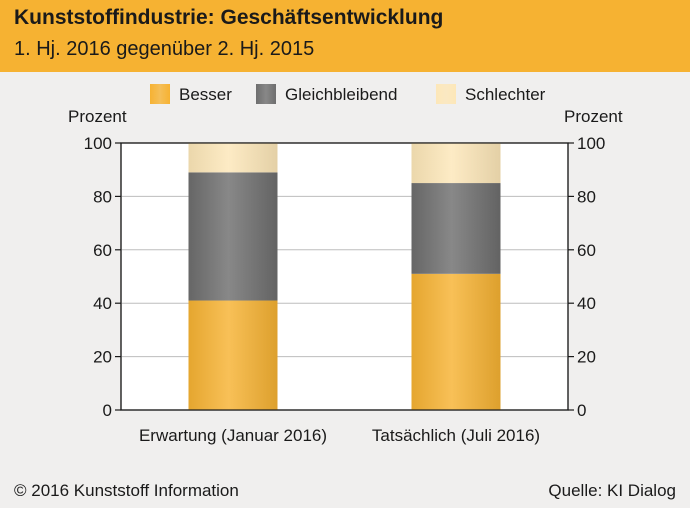 The width and height of the screenshot is (690, 508). Describe the element at coordinates (97, 116) in the screenshot. I see `y-axis-title-left: Prozent` at that location.